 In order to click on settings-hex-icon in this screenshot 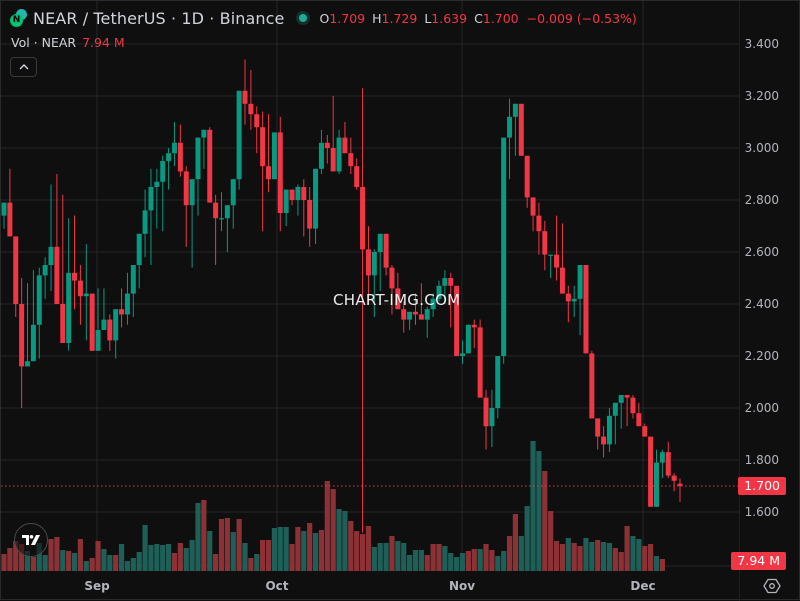, I will do `click(772, 586)`.